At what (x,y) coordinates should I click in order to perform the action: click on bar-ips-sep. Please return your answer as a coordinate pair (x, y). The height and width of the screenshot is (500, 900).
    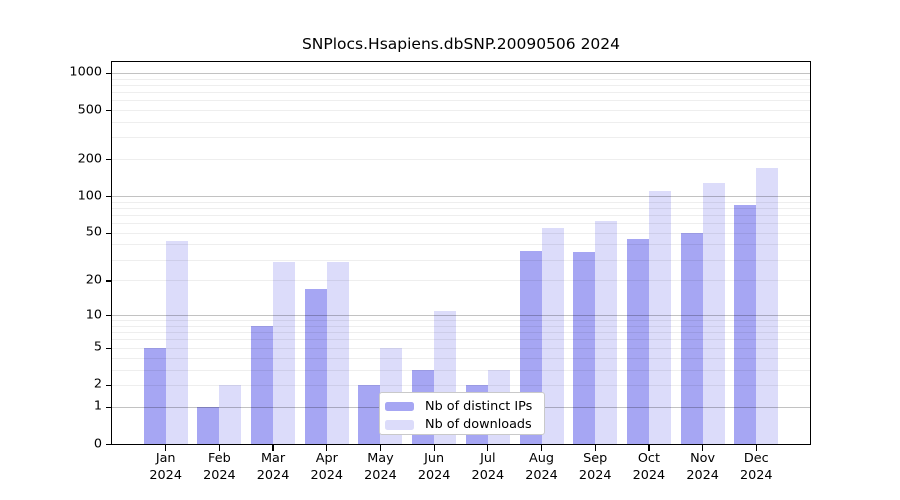
    Looking at the image, I should click on (584, 348).